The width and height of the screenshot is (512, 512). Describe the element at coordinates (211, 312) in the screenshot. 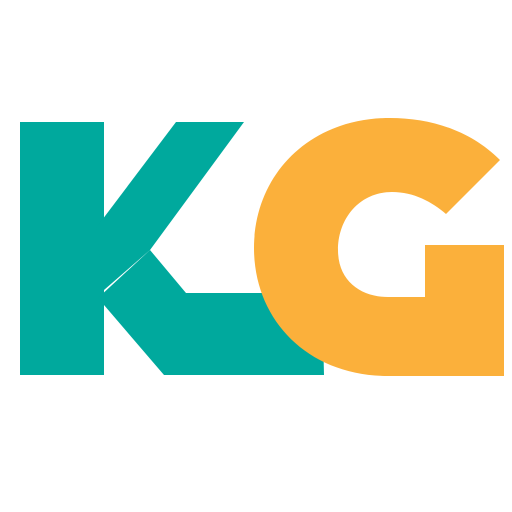

I see `letter-k-lower-leg` at that location.